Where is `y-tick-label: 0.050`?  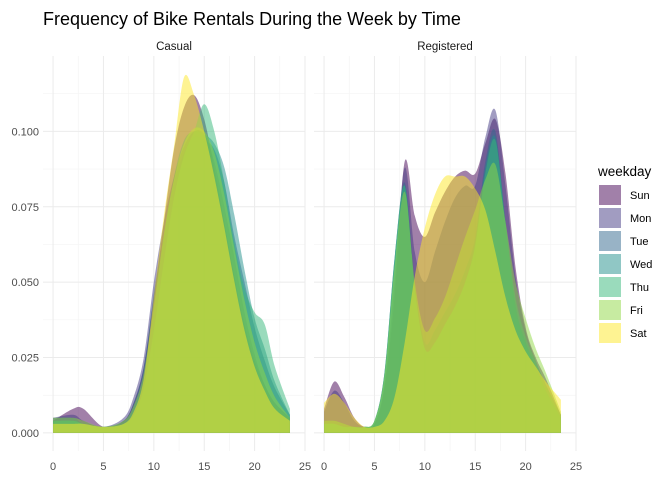
y-tick-label: 0.050 is located at coordinates (25, 283).